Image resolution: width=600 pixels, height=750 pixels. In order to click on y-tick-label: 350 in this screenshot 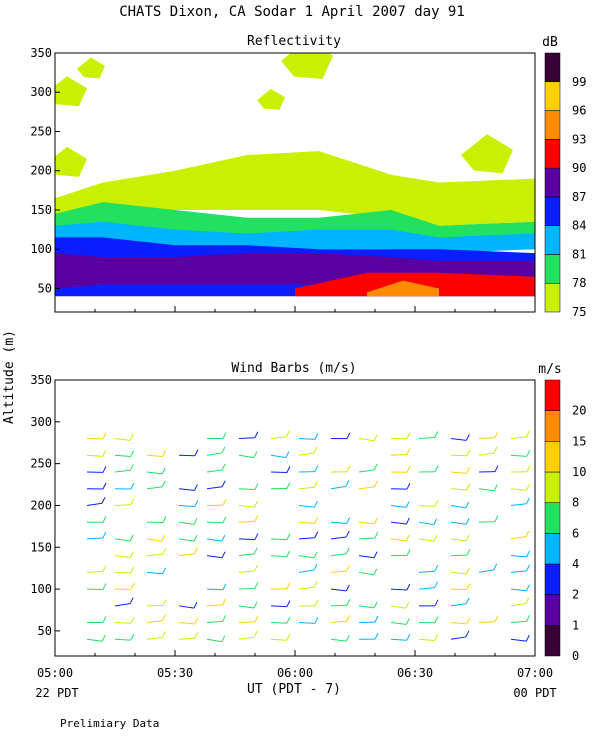, I will do `click(41, 380)`.